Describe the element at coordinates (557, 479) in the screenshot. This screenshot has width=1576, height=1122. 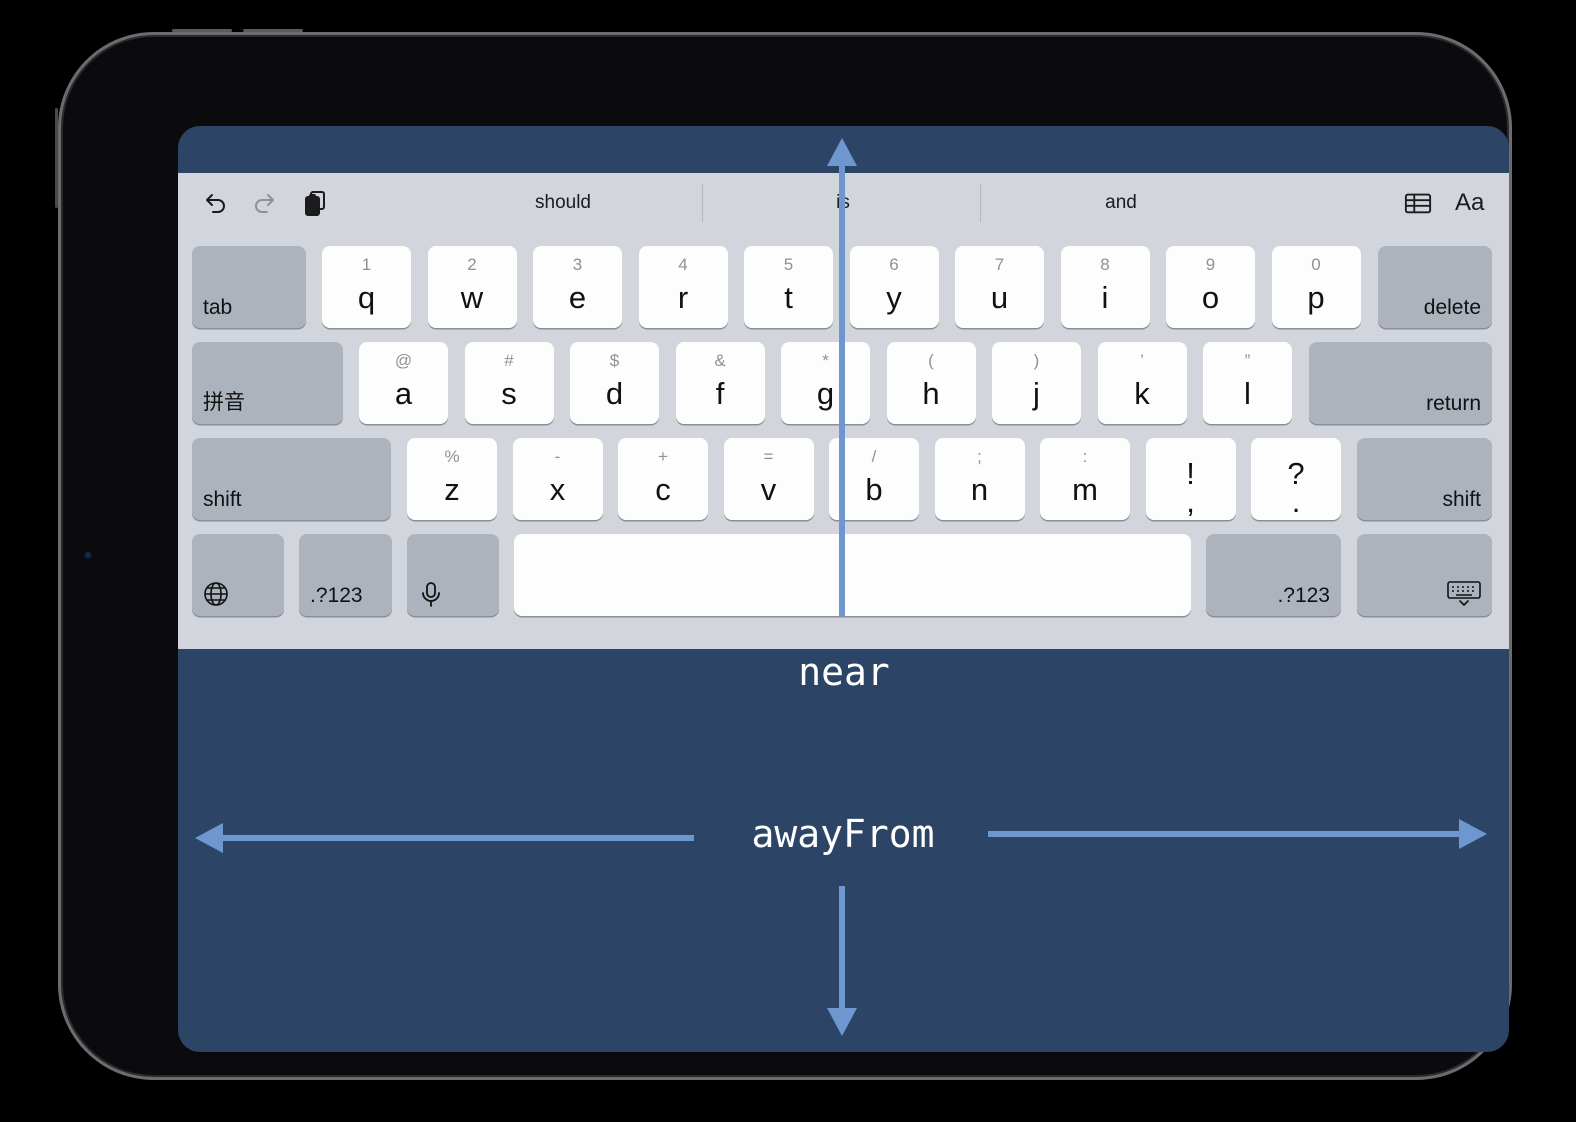
I see `key-1-row3: -x` at that location.